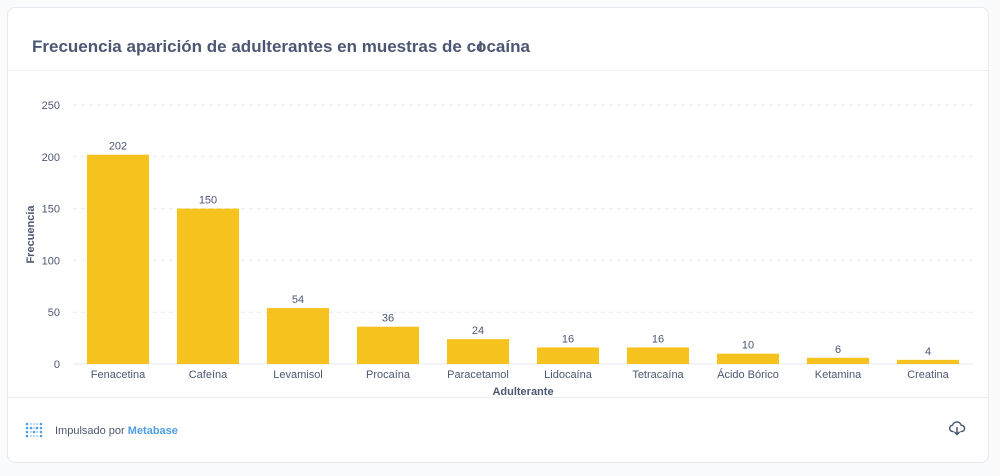  I want to click on data-label: 10, so click(748, 346).